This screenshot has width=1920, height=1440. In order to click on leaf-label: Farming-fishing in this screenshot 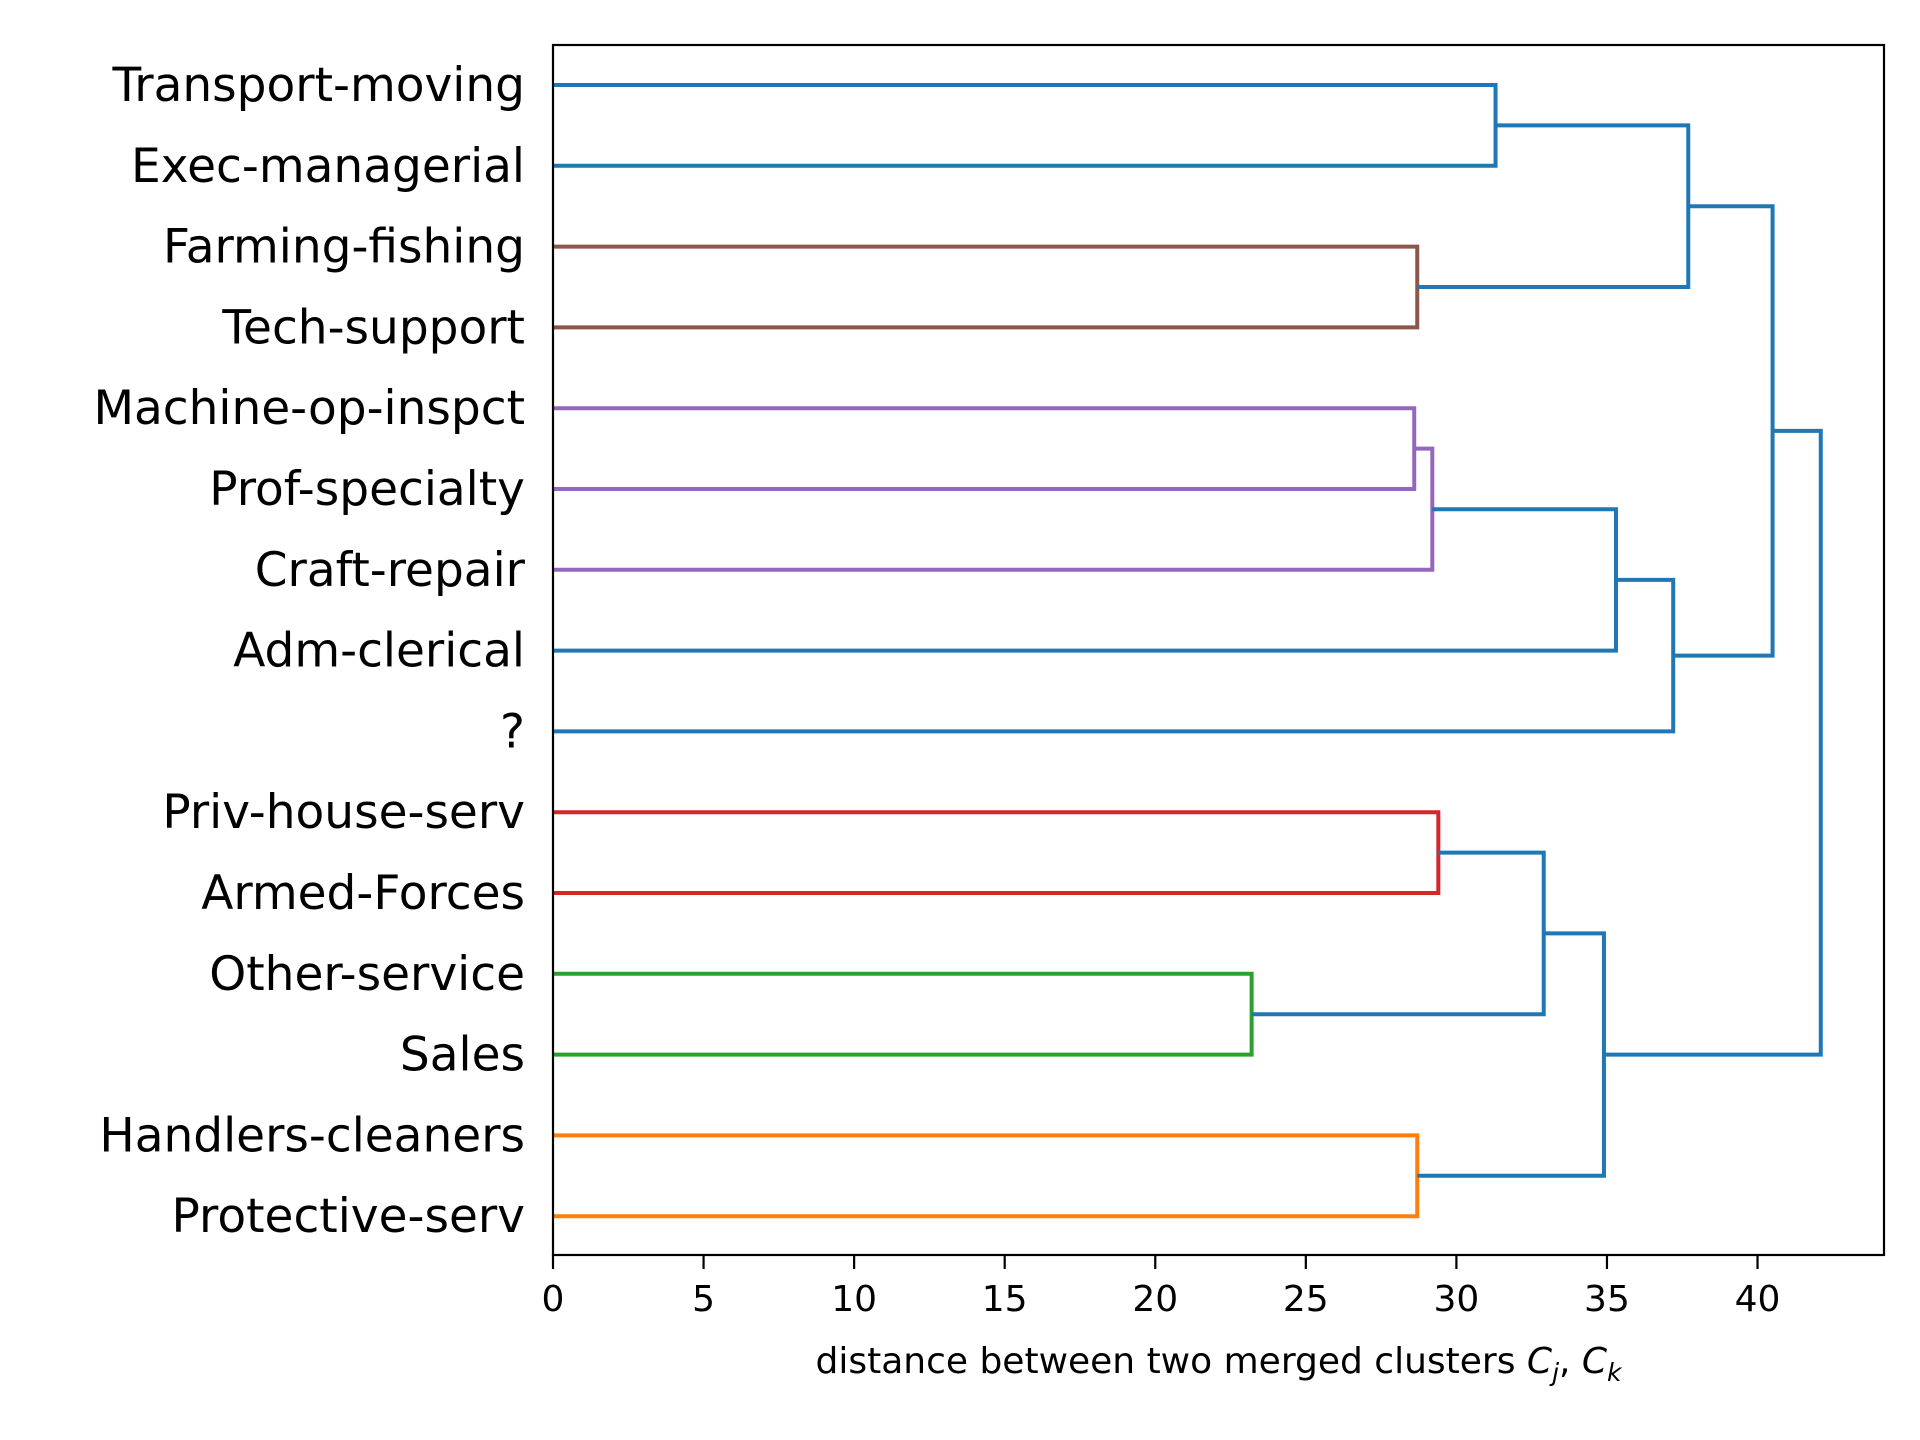, I will do `click(344, 247)`.